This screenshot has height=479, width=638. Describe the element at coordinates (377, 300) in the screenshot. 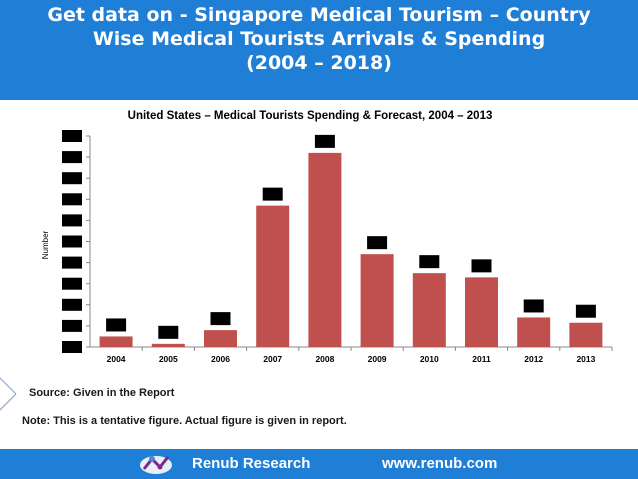

I see `bar-2009` at that location.